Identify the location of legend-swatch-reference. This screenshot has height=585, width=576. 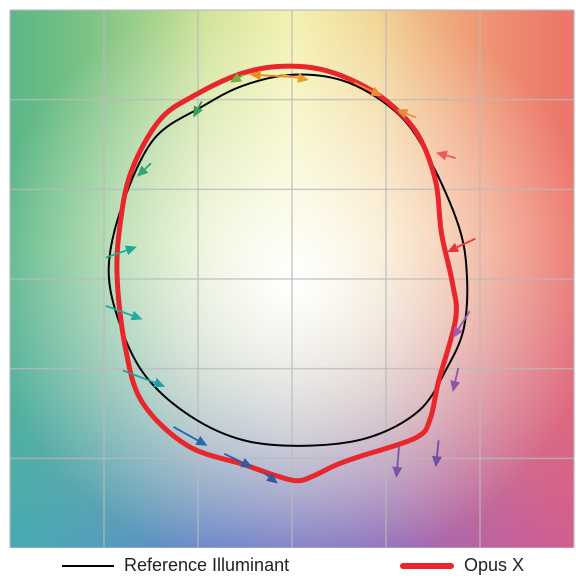
(88, 565).